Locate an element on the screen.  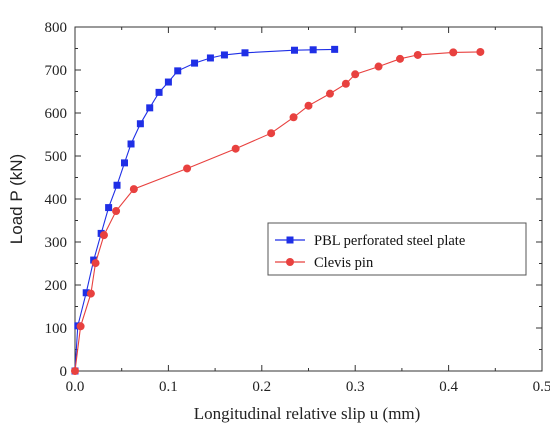
x-axis-label: Longitudinal relative slip u (mm) is located at coordinates (307, 413).